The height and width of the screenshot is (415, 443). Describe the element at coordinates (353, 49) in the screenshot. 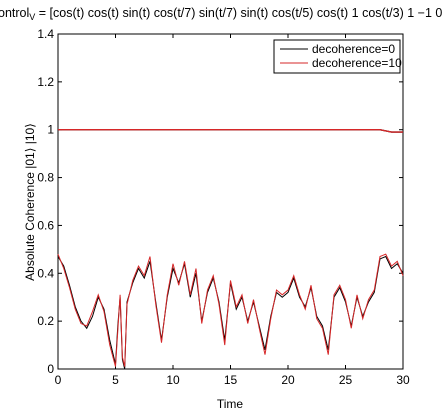

I see `legend-label-decoherence-0: decoherence=0` at that location.